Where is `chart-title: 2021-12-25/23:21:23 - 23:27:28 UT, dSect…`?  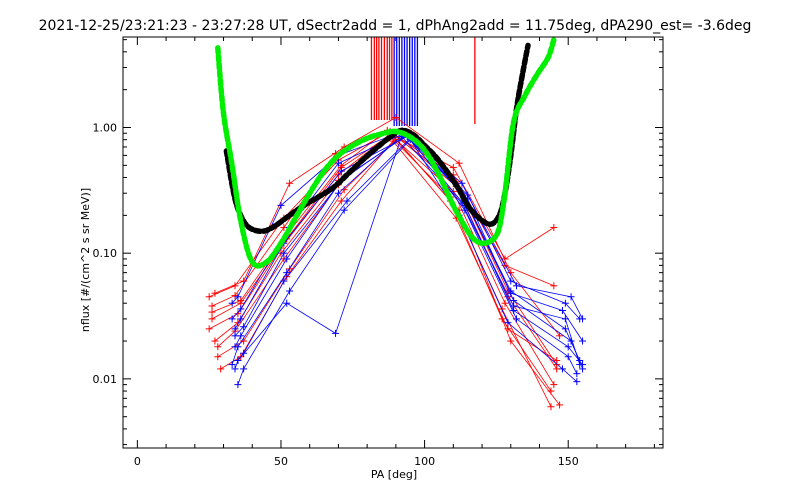 chart-title: 2021-12-25/23:21:23 - 23:27:28 UT, dSect… is located at coordinates (395, 26).